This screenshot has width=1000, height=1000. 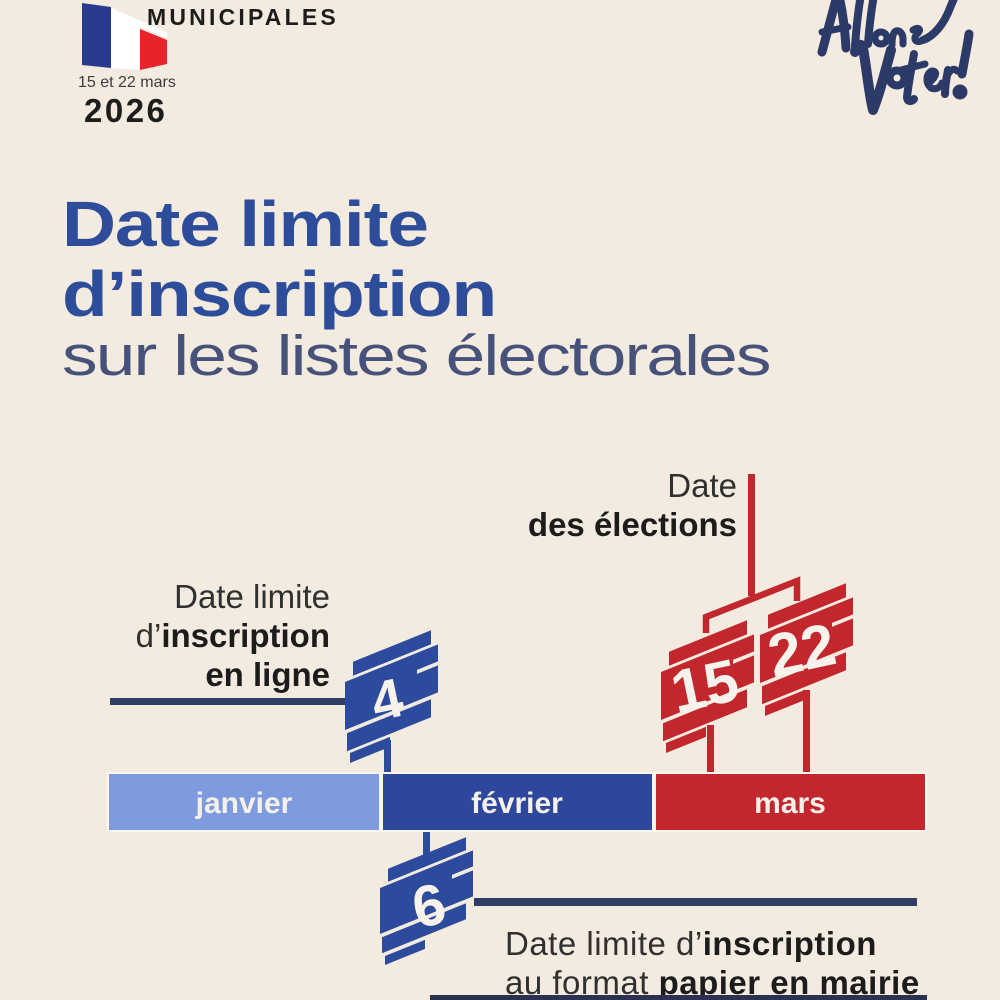 I want to click on svg-text: 22, so click(x=801, y=649).